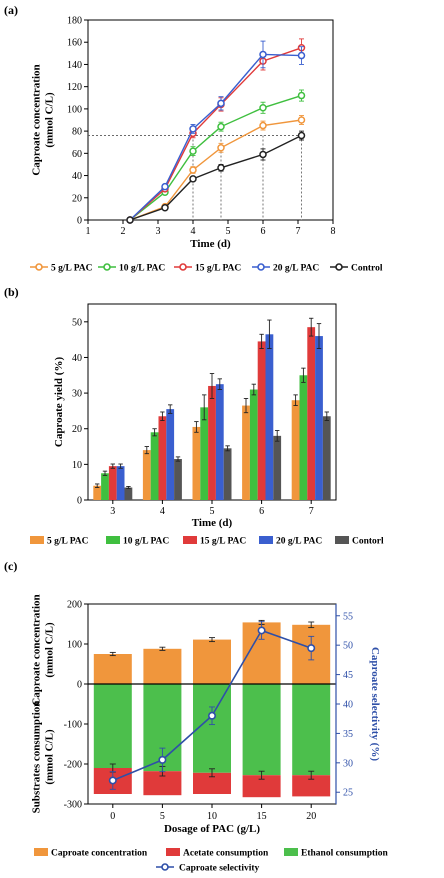 This screenshot has height=878, width=444. What do you see at coordinates (348, 646) in the screenshot?
I see `right-tick-label: 50` at bounding box center [348, 646].